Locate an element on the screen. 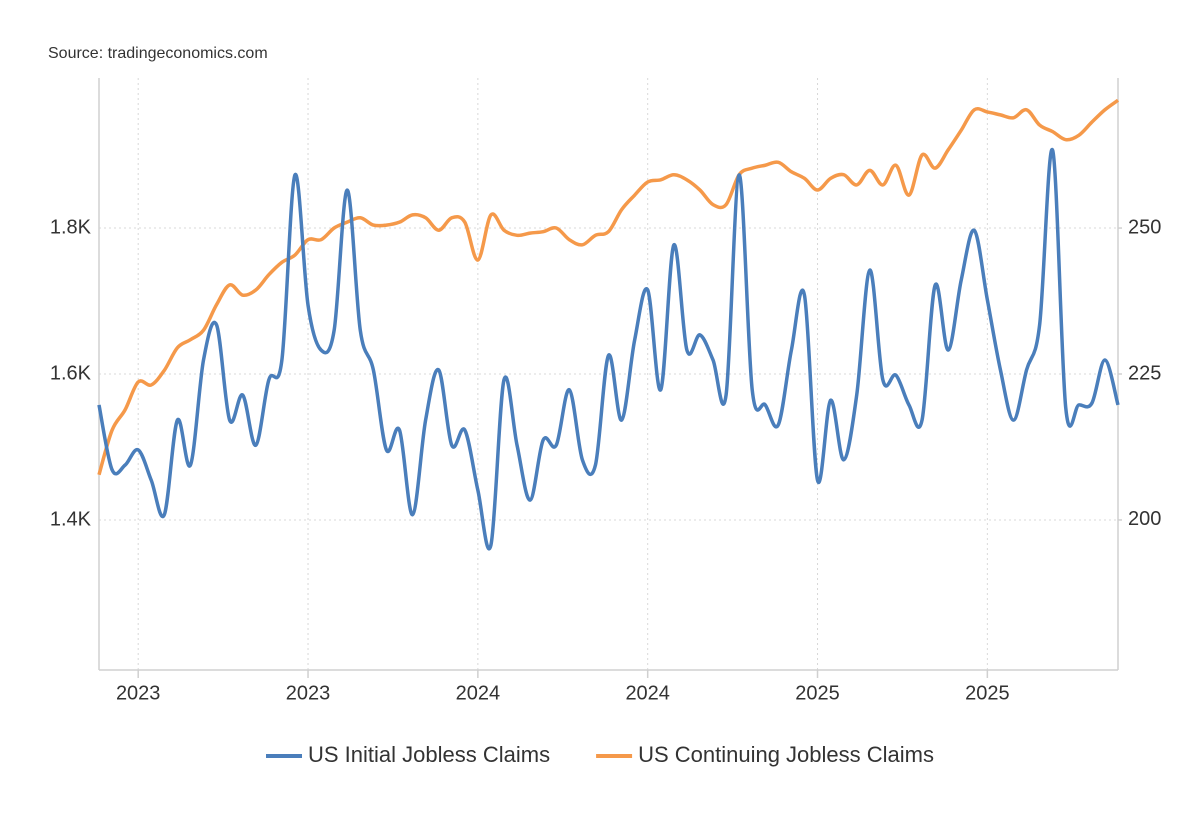 This screenshot has width=1200, height=820. legend-label: US Initial Jobless Claims is located at coordinates (429, 754).